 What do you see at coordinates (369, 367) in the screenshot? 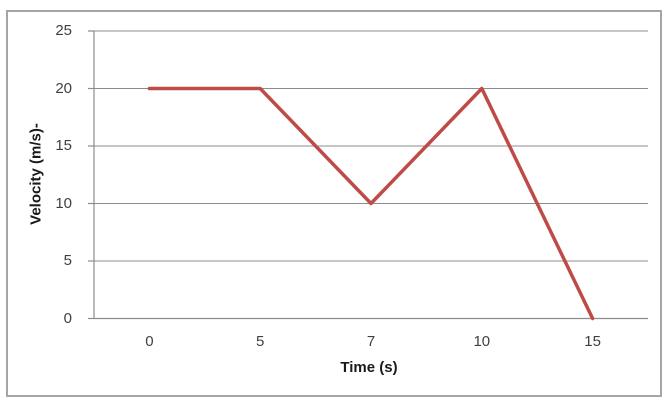
I see `x-axis-title: Time (s)` at bounding box center [369, 367].